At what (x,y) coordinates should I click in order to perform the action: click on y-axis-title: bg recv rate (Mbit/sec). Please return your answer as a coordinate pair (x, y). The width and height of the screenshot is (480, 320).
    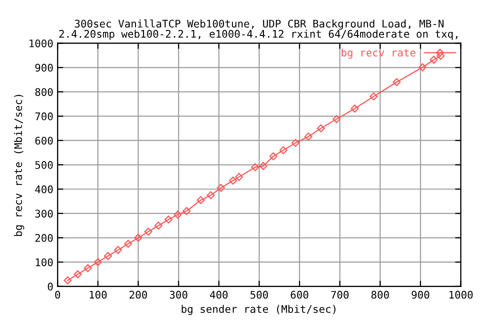
    Looking at the image, I should click on (19, 165).